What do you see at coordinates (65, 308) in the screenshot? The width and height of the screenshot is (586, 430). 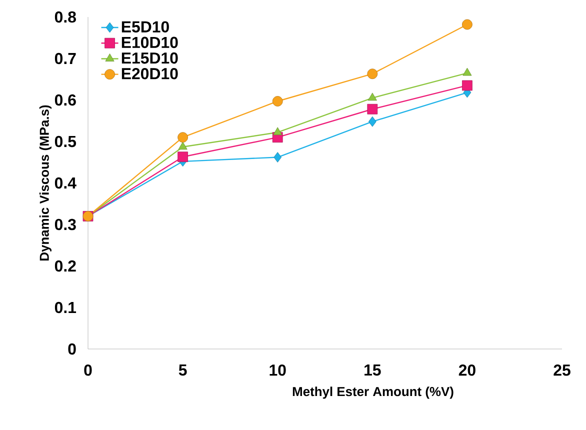 I see `y-tick-label: 0.1` at bounding box center [65, 308].